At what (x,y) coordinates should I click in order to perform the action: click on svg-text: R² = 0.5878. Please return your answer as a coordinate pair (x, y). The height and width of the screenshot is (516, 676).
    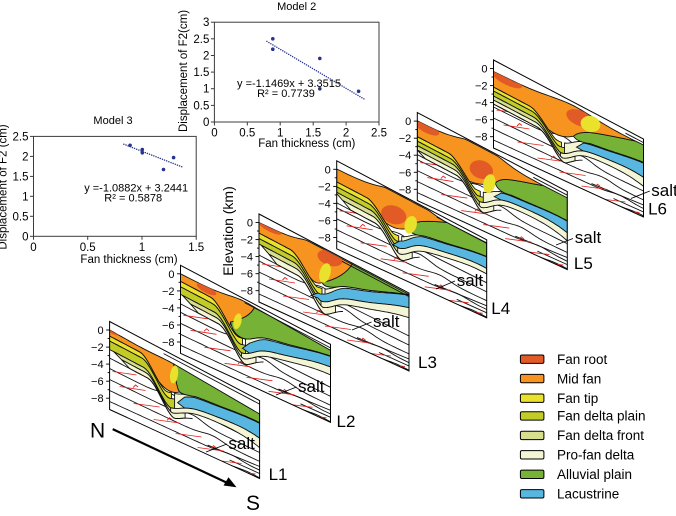
    Looking at the image, I should click on (133, 199).